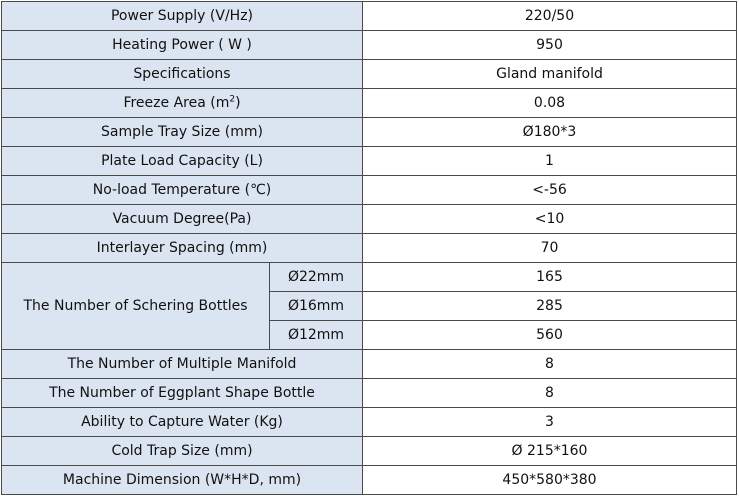 This screenshot has width=739, height=496. What do you see at coordinates (182, 45) in the screenshot?
I see `row-label: Heating Power ( W )` at bounding box center [182, 45].